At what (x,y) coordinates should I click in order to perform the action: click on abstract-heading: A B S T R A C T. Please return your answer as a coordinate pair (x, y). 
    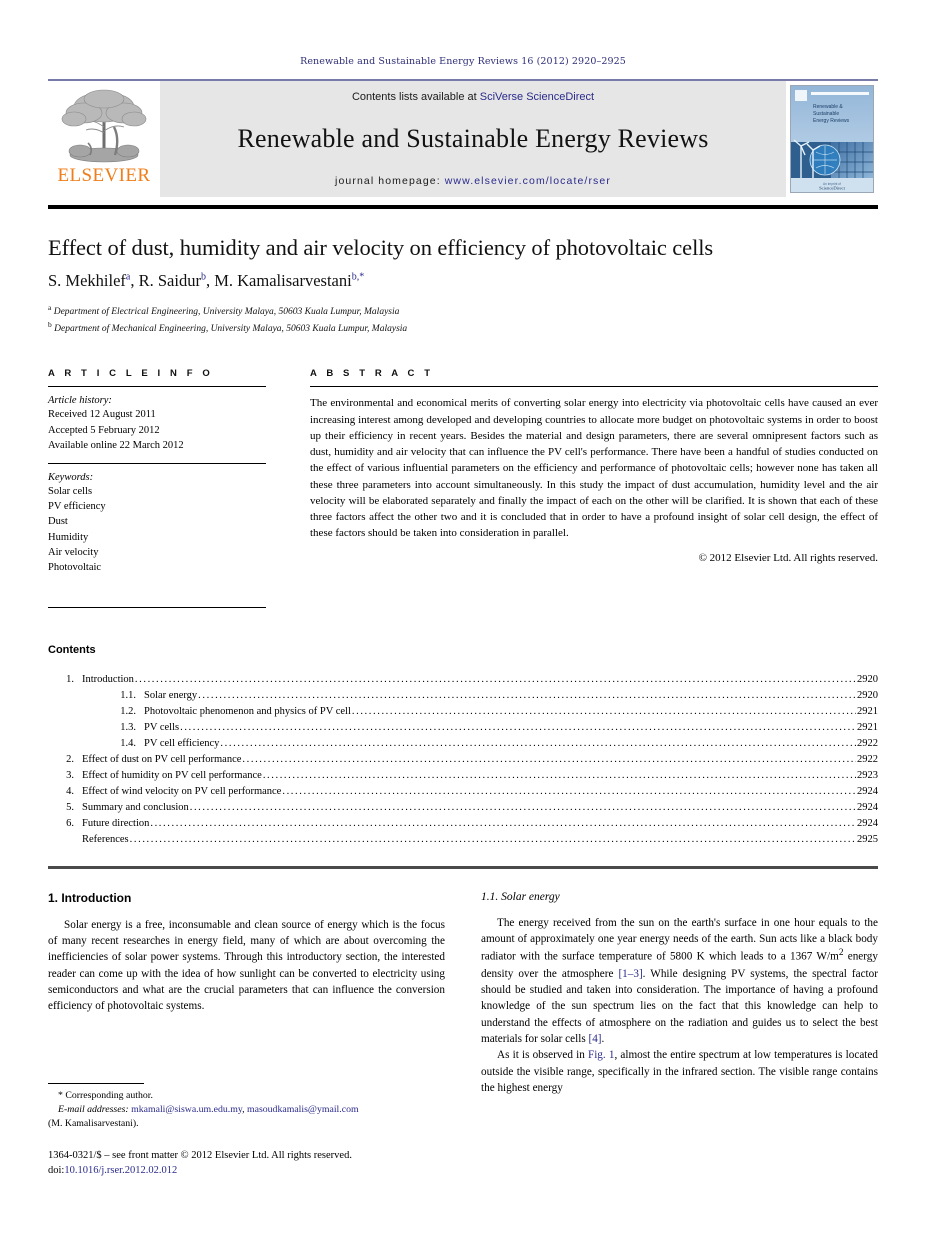
    Looking at the image, I should click on (372, 374).